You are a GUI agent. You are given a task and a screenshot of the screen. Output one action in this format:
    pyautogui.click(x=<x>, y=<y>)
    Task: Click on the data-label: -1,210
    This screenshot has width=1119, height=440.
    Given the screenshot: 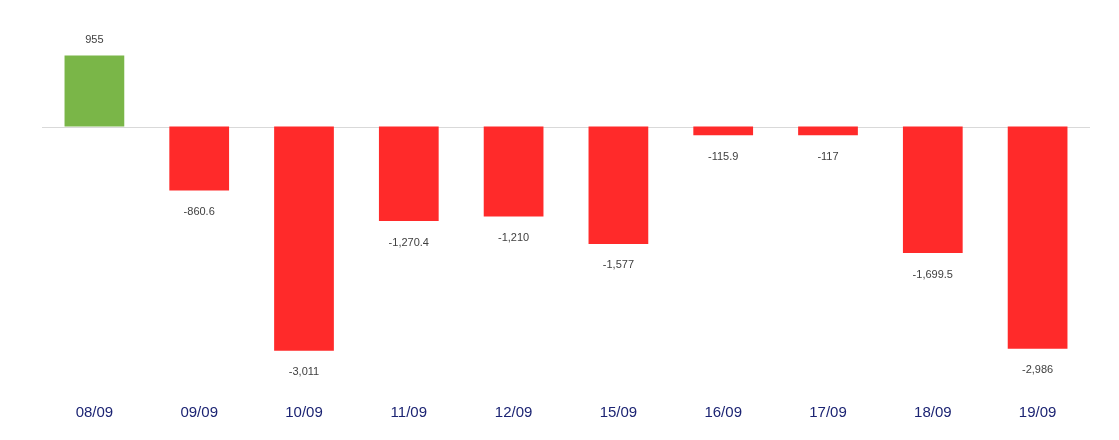 What is the action you would take?
    pyautogui.click(x=514, y=237)
    